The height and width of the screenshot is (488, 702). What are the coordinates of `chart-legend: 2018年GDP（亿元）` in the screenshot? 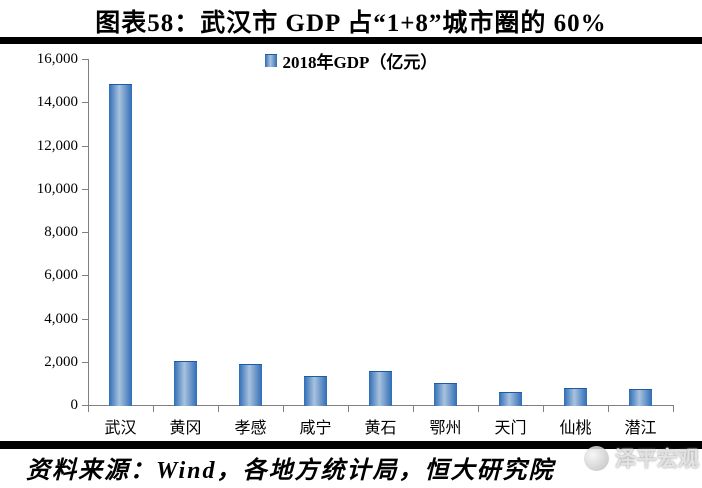 It's located at (351, 61).